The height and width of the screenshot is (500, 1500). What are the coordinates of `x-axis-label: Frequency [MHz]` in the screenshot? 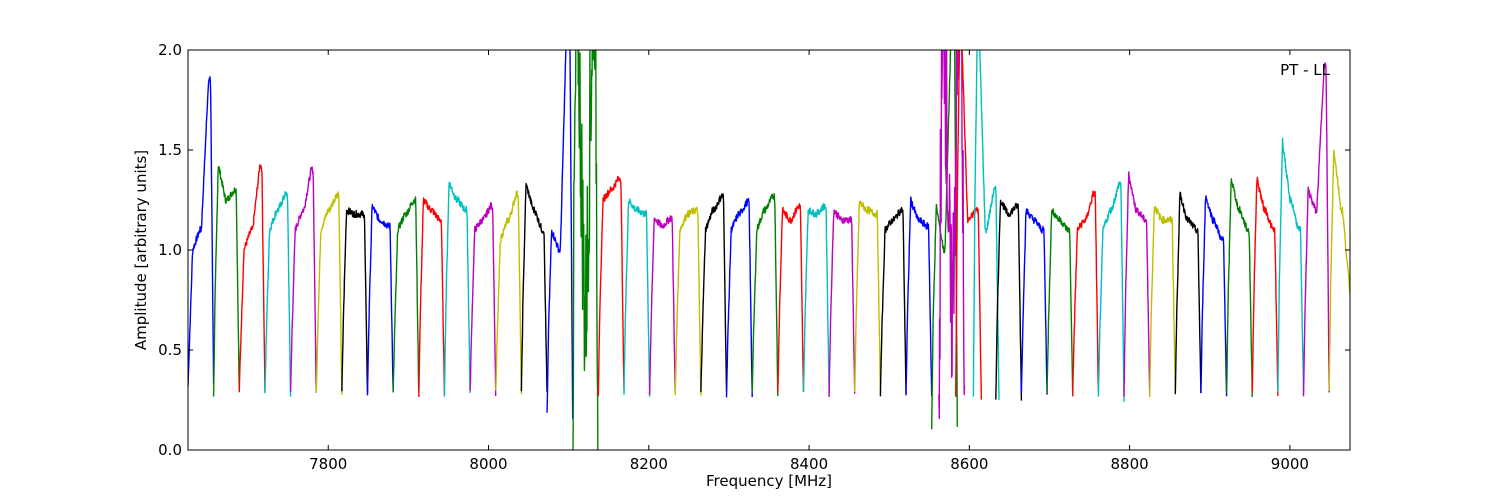 It's located at (769, 481).